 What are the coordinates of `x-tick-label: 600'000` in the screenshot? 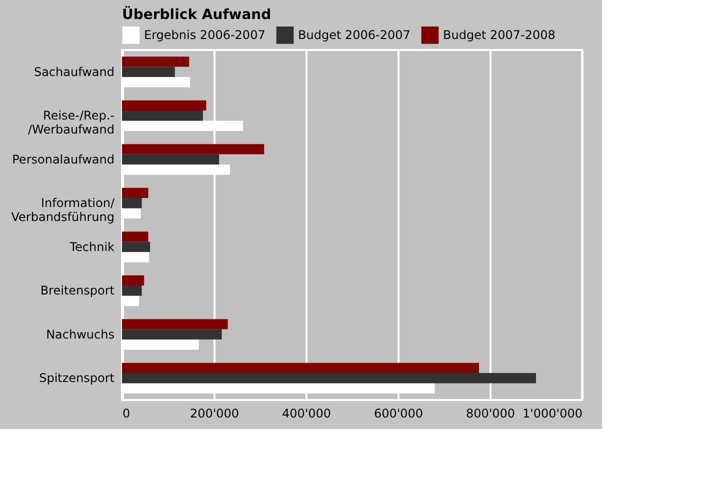 It's located at (399, 413).